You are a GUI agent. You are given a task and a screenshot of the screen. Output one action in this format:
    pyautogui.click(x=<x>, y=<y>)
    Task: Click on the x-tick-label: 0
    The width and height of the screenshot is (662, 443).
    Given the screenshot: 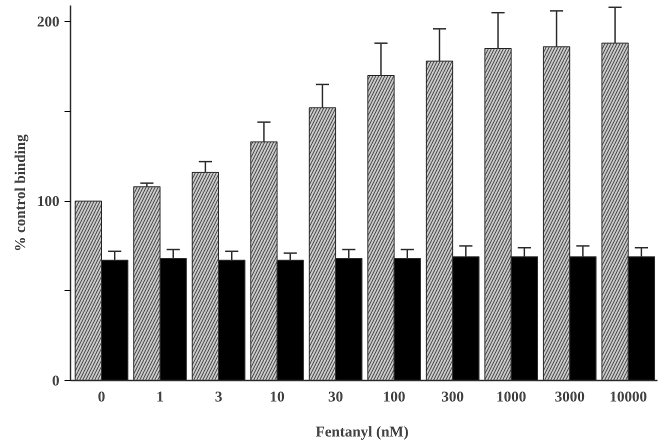 What is the action you would take?
    pyautogui.click(x=102, y=398)
    